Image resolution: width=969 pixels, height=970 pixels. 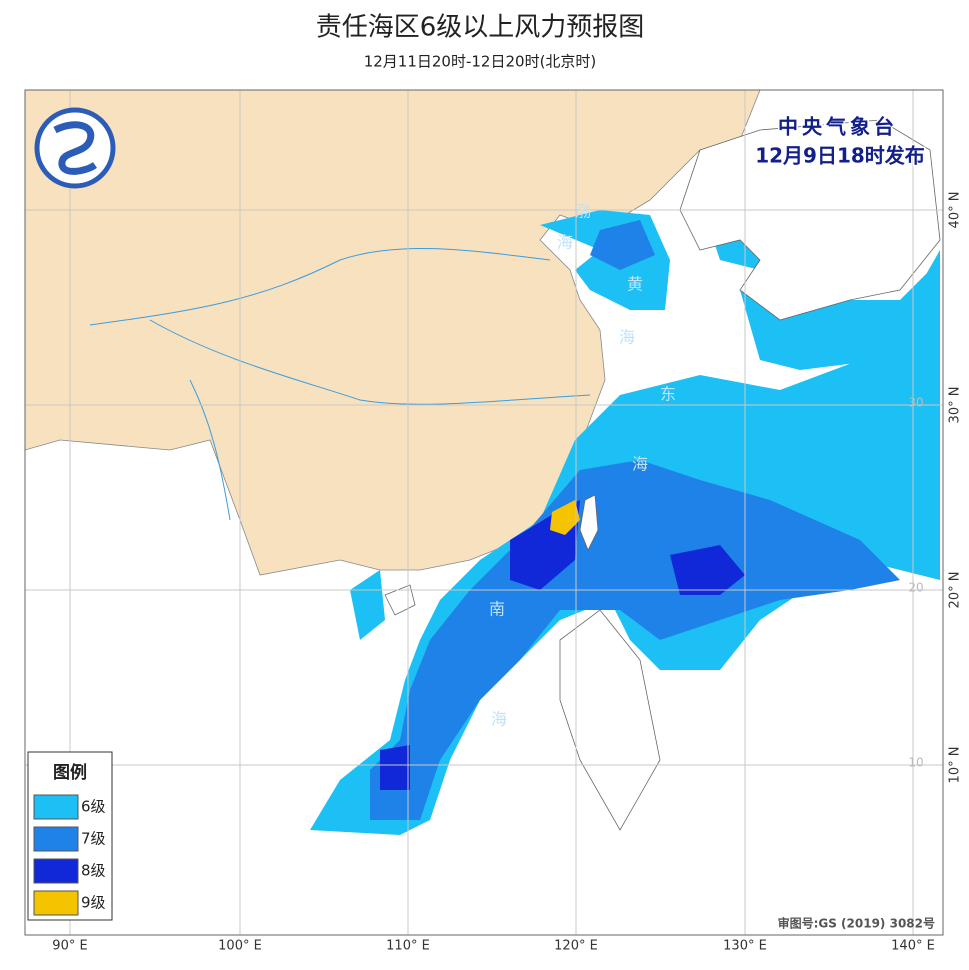 What do you see at coordinates (497, 609) in the screenshot?
I see `sea-label: 南` at bounding box center [497, 609].